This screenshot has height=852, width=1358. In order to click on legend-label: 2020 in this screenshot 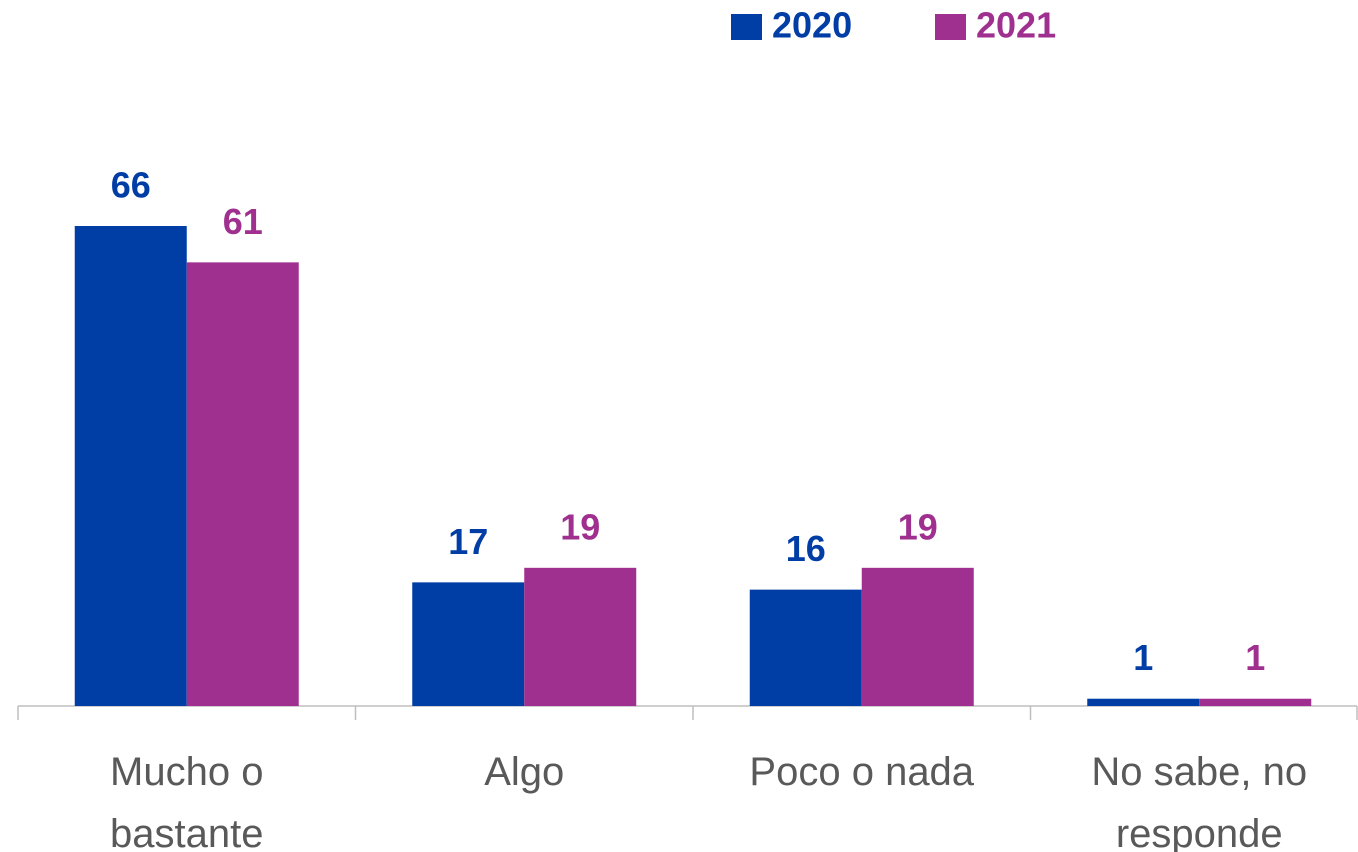, I will do `click(812, 25)`.